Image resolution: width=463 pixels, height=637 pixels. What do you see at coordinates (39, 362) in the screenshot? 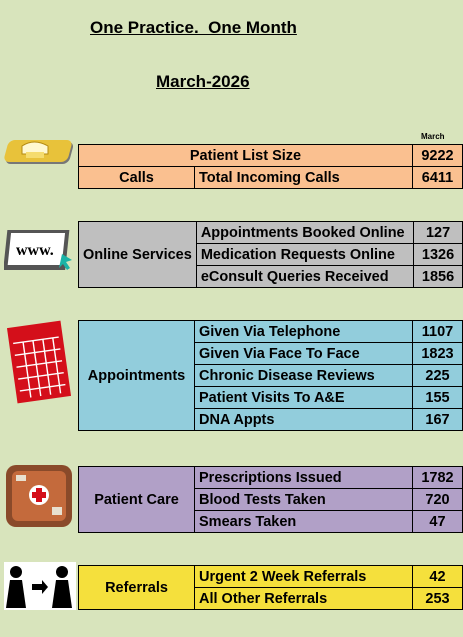
I see `calendar-icon` at bounding box center [39, 362].